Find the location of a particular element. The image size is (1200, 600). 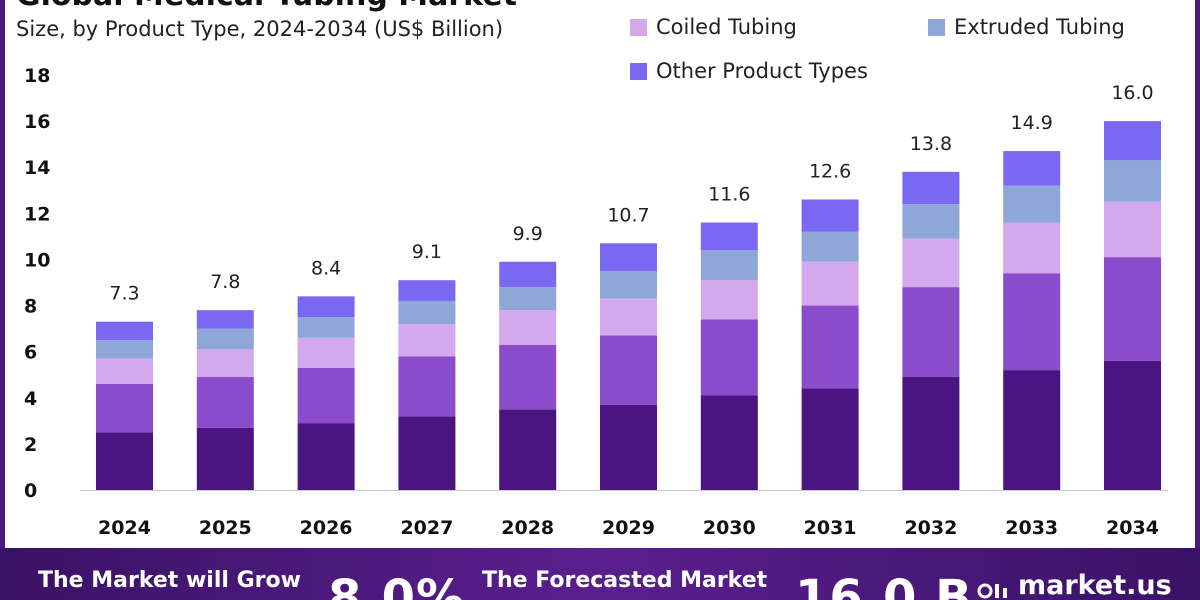

x-tick-label: 2025 is located at coordinates (225, 528).